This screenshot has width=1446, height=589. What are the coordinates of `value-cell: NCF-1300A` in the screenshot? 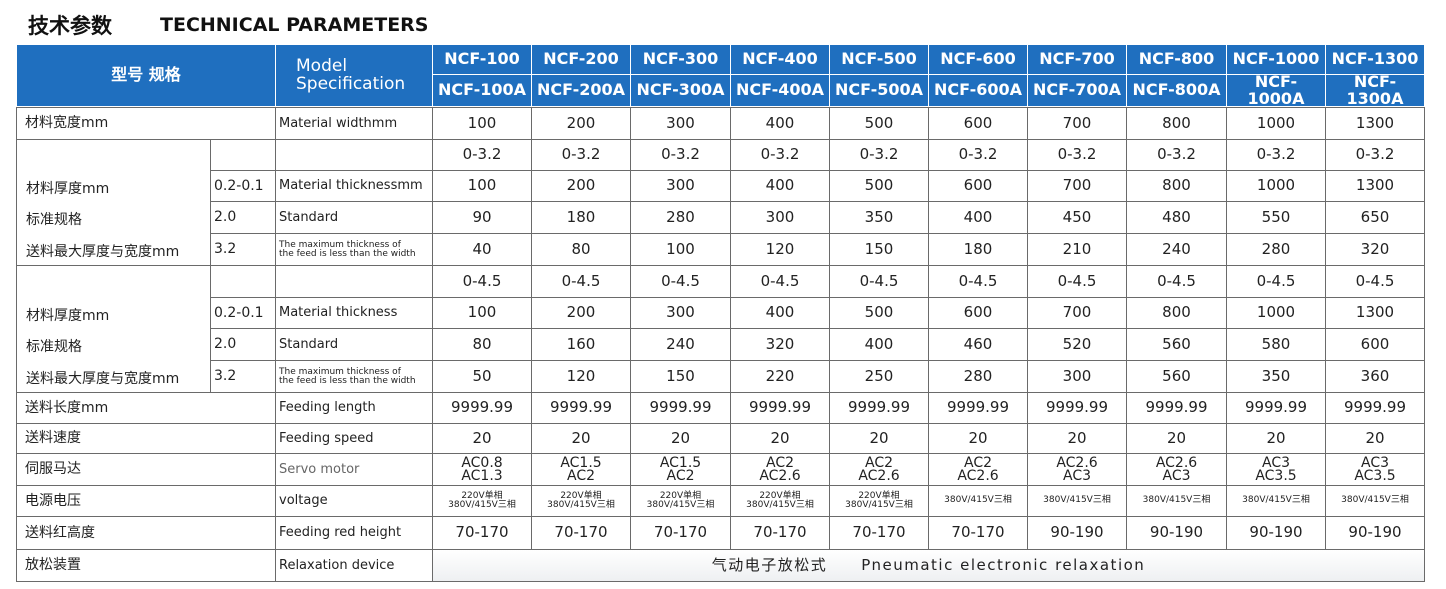 It's located at (1375, 90).